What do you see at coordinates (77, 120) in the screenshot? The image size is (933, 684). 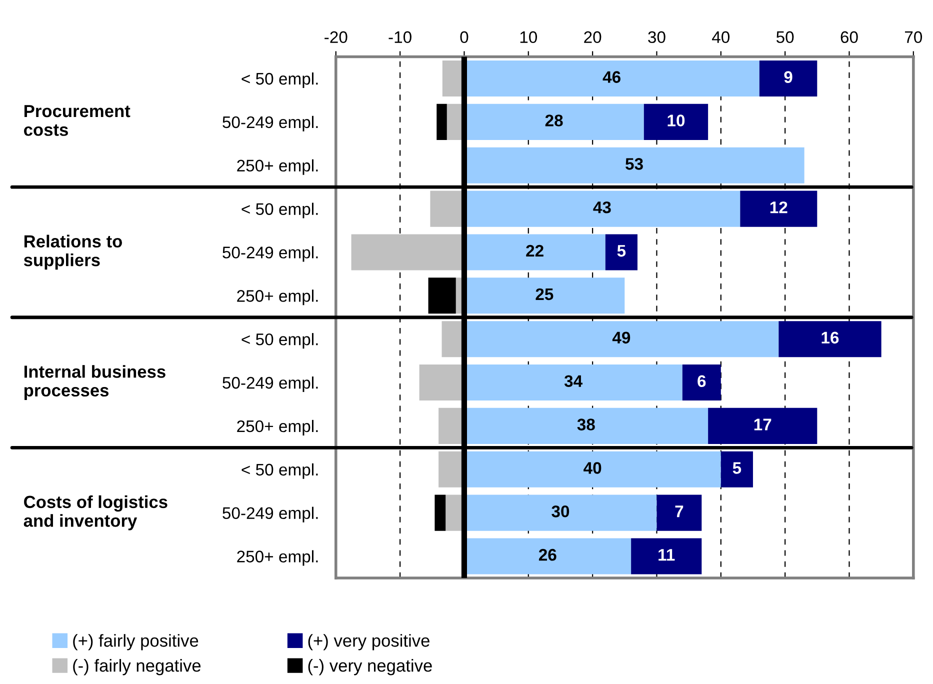 I see `text: Procurement costs` at bounding box center [77, 120].